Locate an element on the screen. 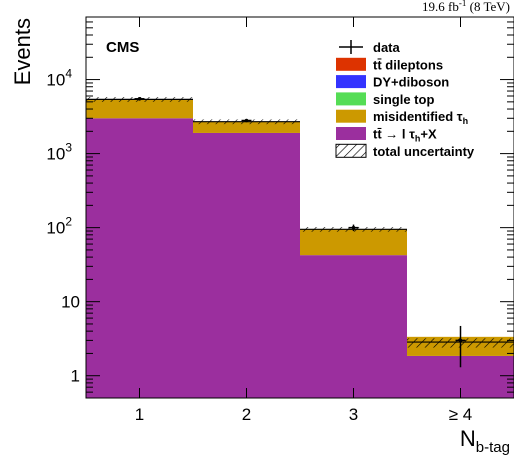 The width and height of the screenshot is (514, 457). x-tick-label-0: 1 is located at coordinates (139, 414).